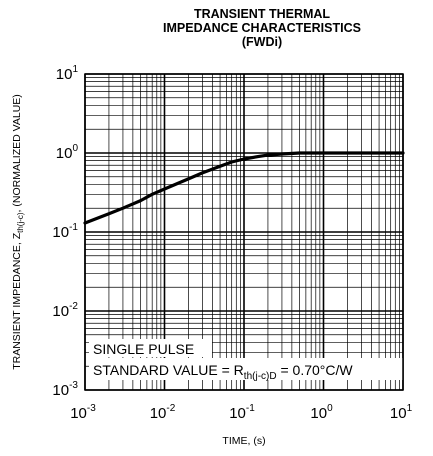 Image resolution: width=433 pixels, height=456 pixels. What do you see at coordinates (20, 222) in the screenshot?
I see `y-axis-label-subscript: th(j-c)` at bounding box center [20, 222].